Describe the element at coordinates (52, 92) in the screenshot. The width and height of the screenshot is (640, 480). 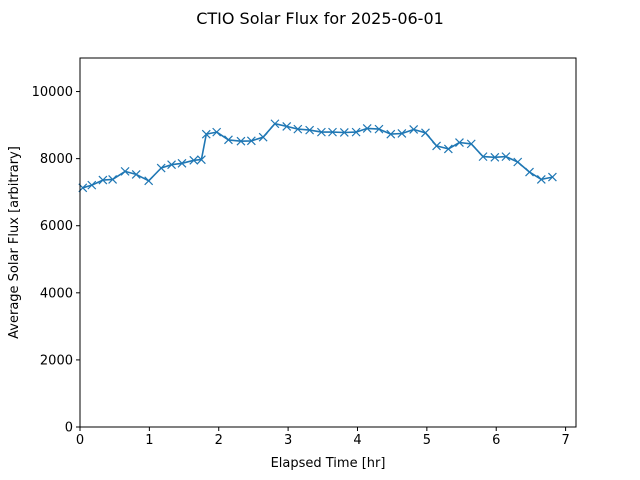
I see `y-tick-label: 10000` at that location.